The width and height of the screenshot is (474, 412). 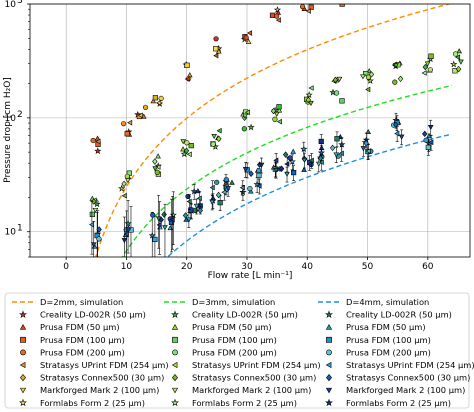 What do you see at coordinates (308, 267) in the screenshot?
I see `x-tick-label: 40` at bounding box center [308, 267].